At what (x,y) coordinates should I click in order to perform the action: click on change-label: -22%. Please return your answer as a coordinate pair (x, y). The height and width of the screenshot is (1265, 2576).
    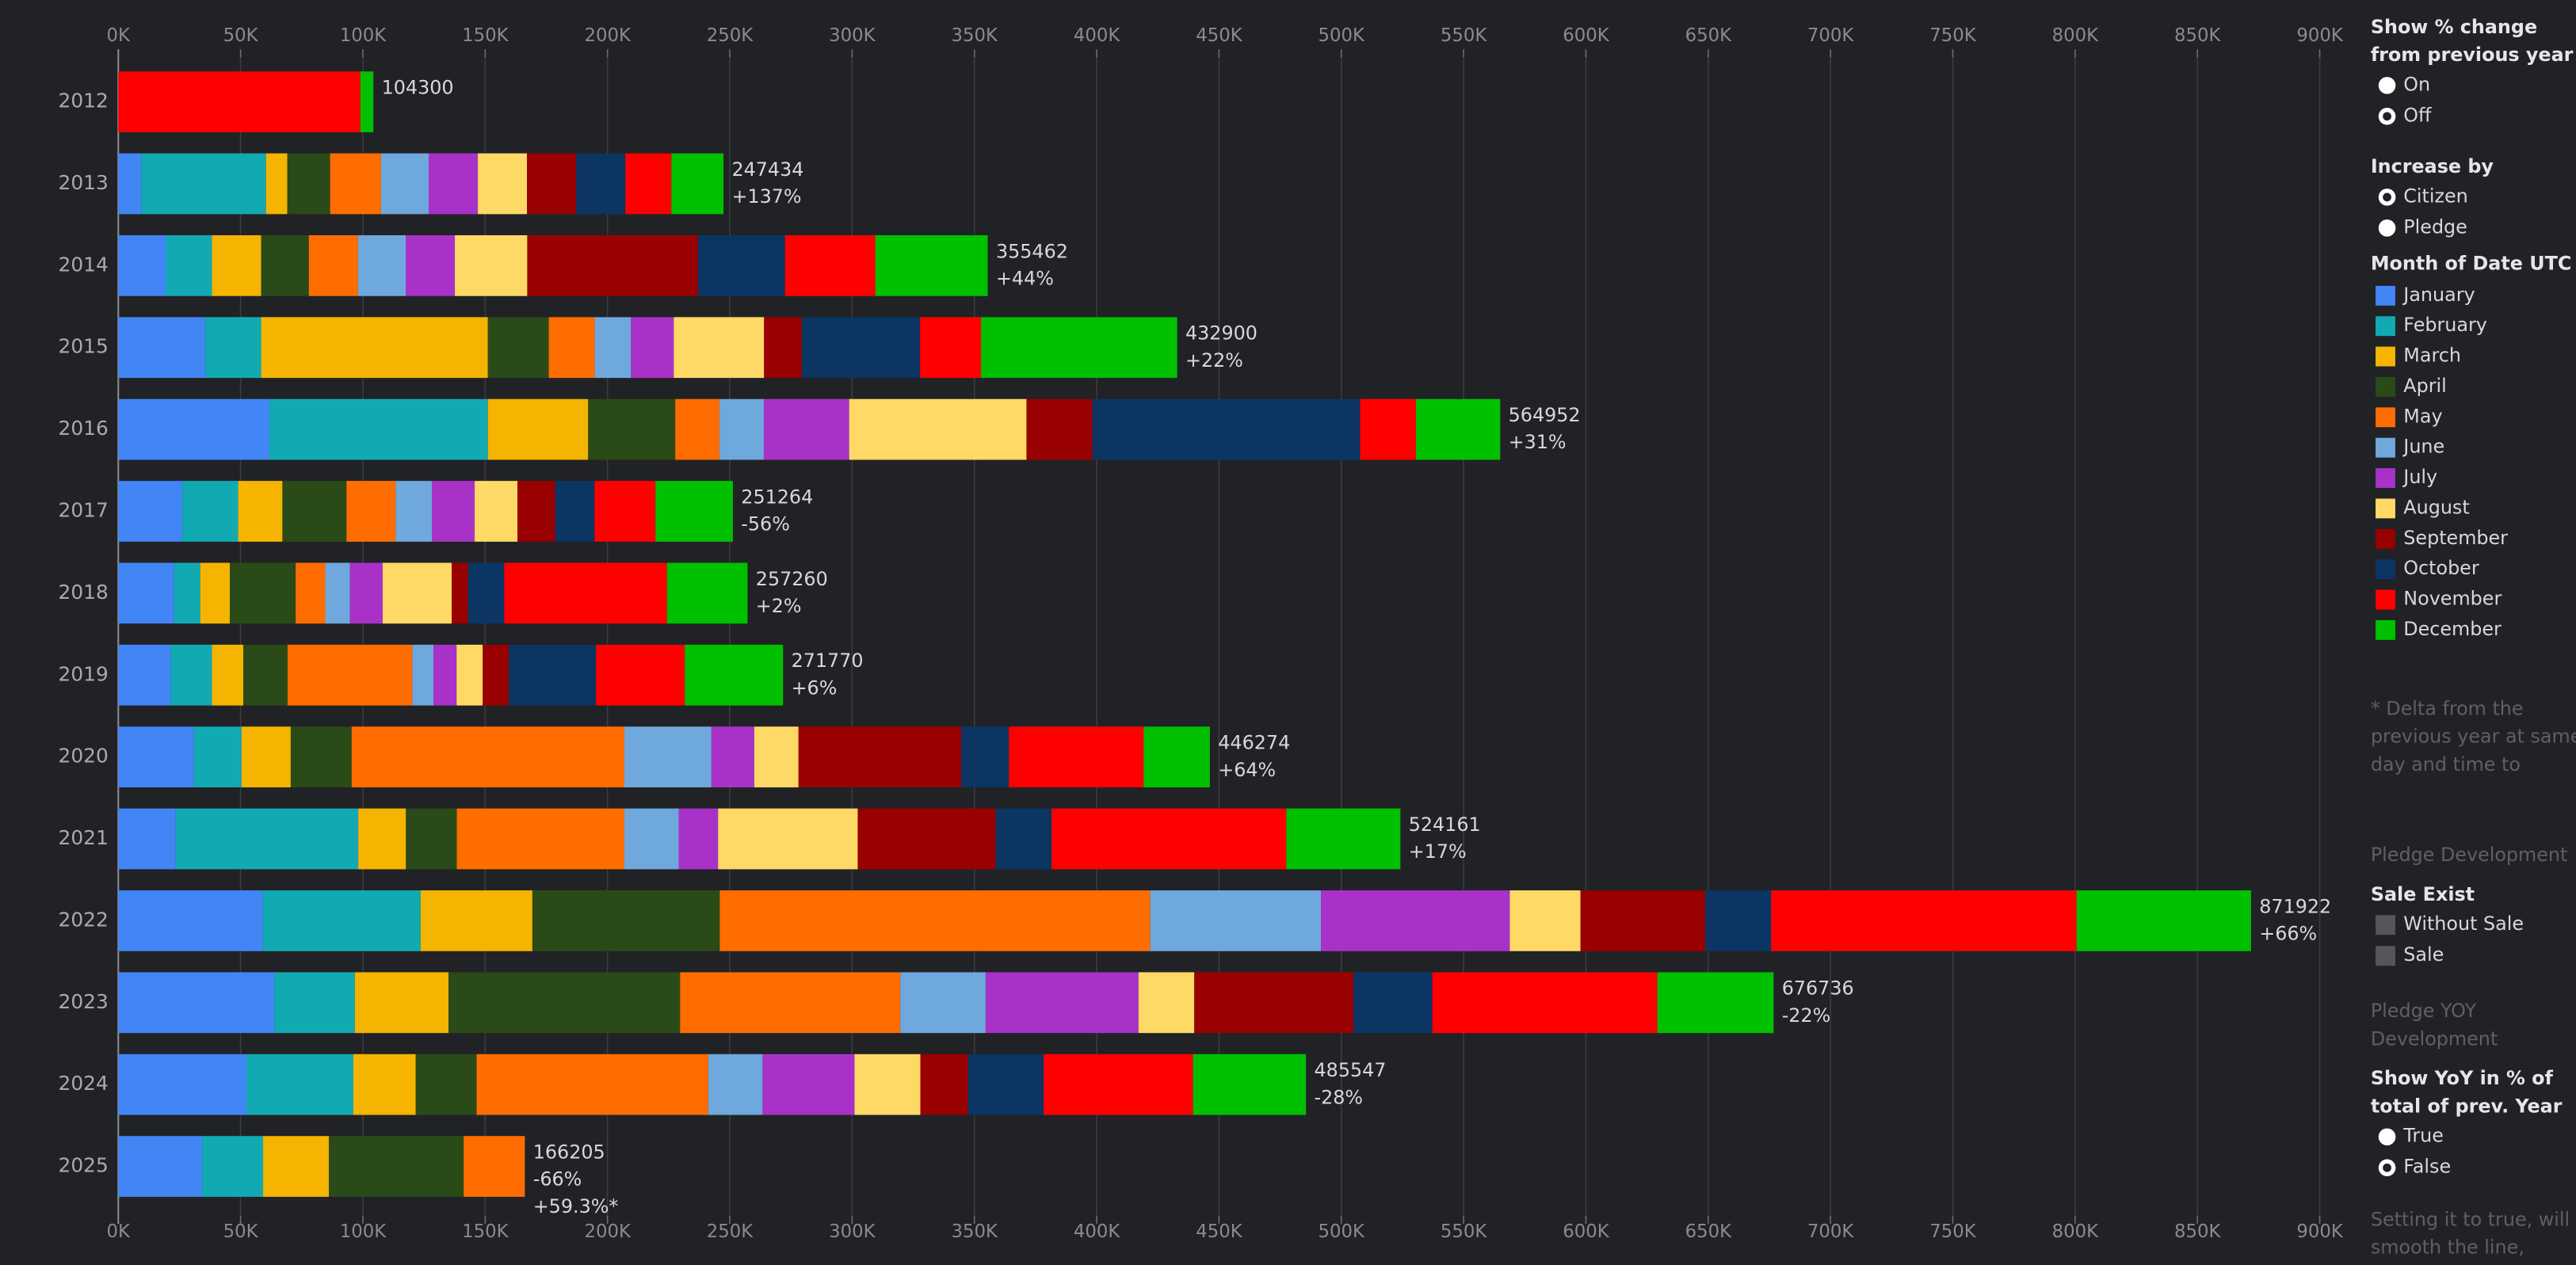
    Looking at the image, I should click on (1806, 1016).